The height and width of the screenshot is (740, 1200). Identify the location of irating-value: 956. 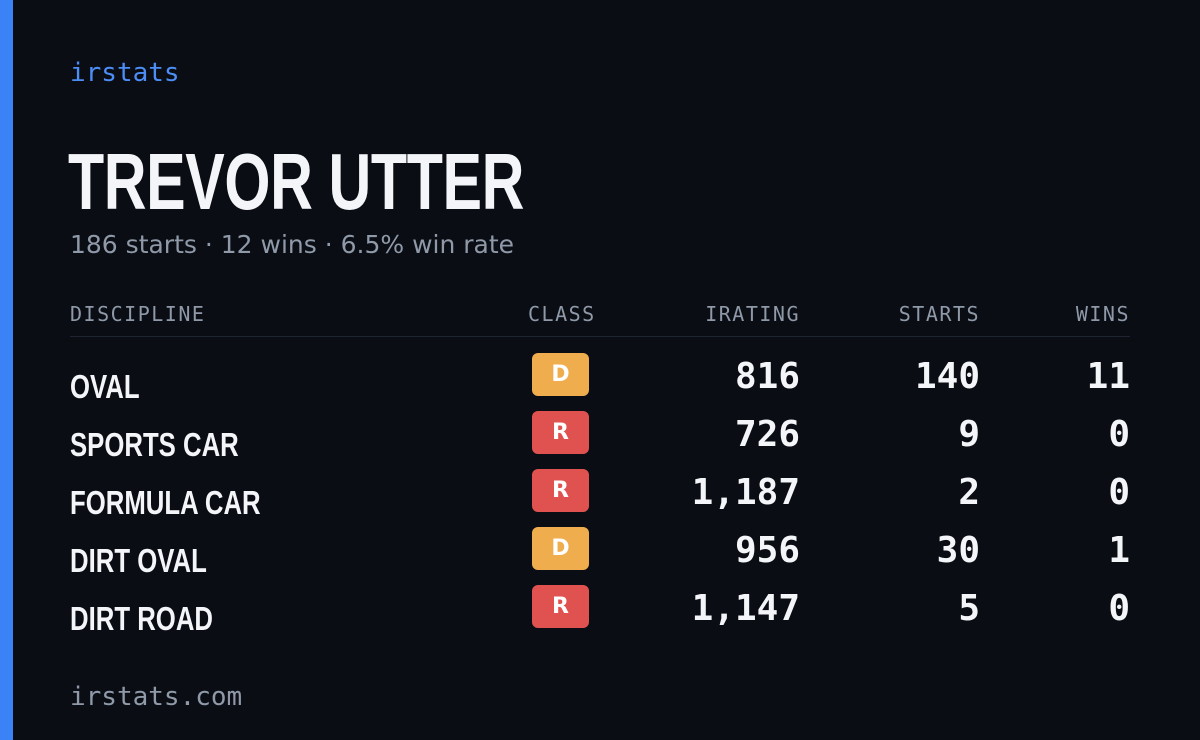
(767, 550).